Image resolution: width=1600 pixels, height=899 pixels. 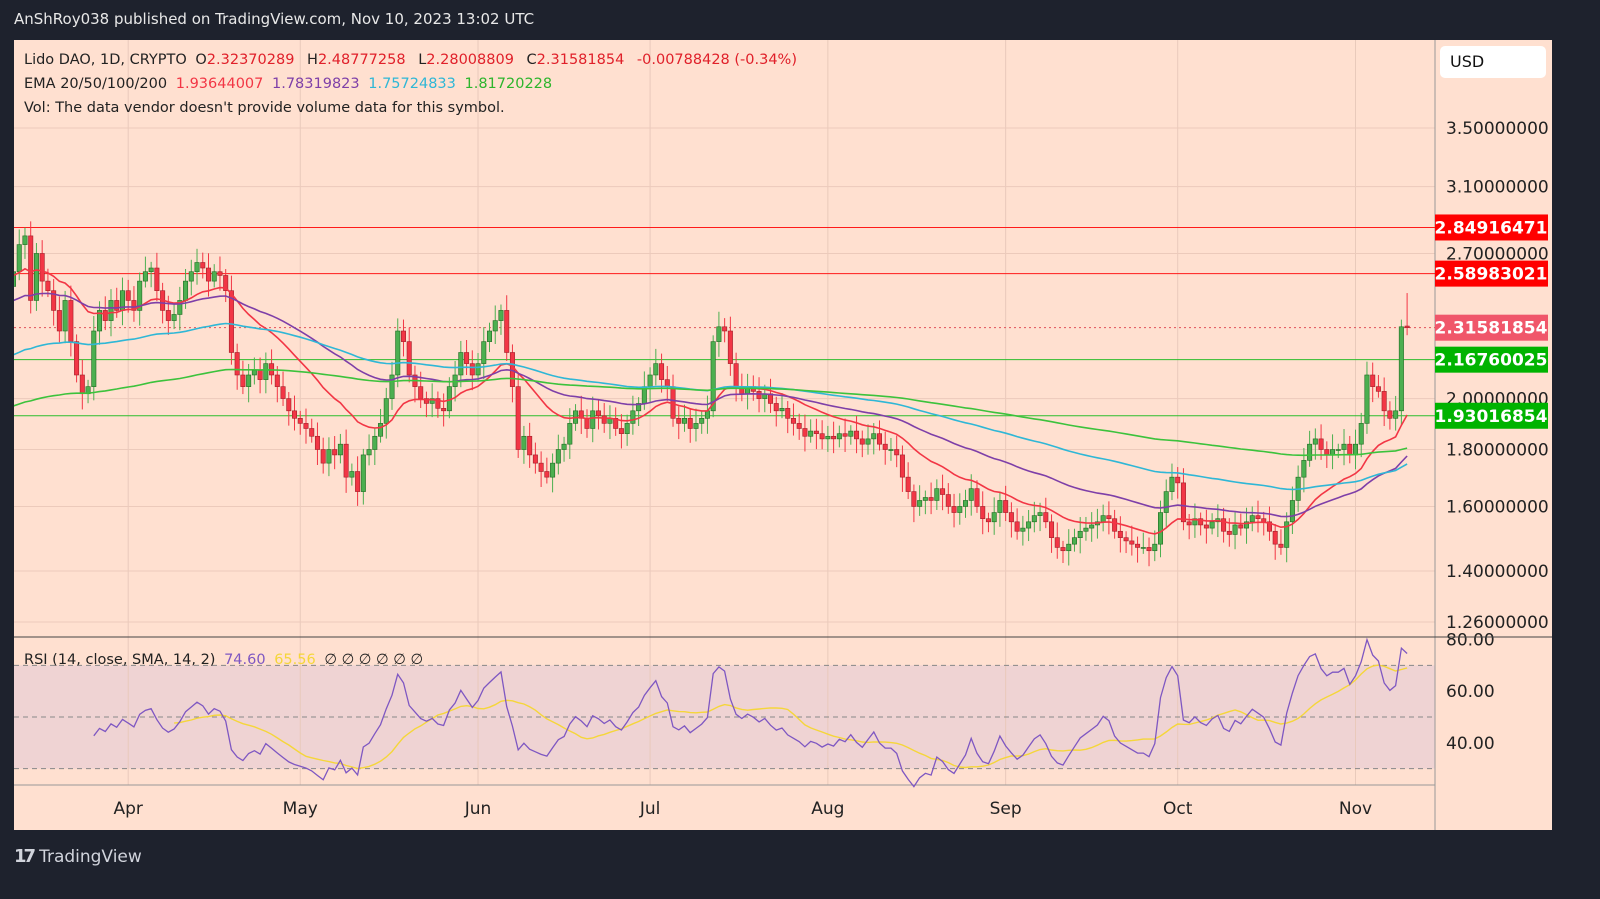 What do you see at coordinates (96, 84) in the screenshot?
I see `ema-label: EMA 20/50/100/200` at bounding box center [96, 84].